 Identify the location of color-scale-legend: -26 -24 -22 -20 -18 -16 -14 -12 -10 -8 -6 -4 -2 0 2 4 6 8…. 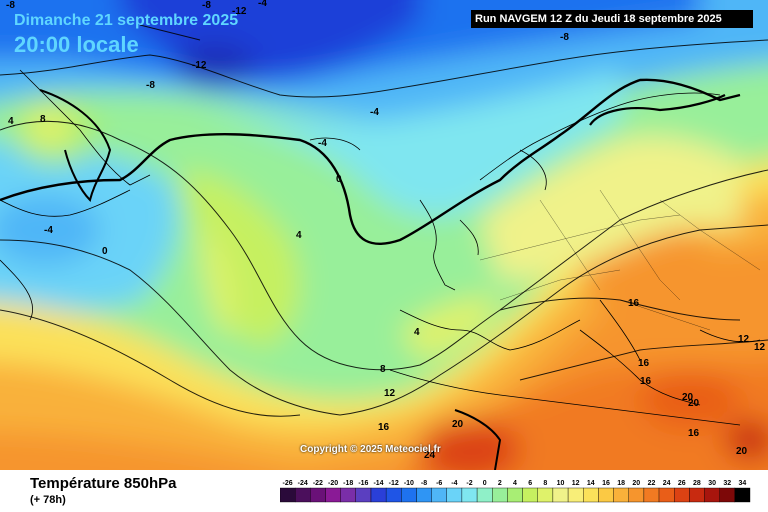
(515, 491).